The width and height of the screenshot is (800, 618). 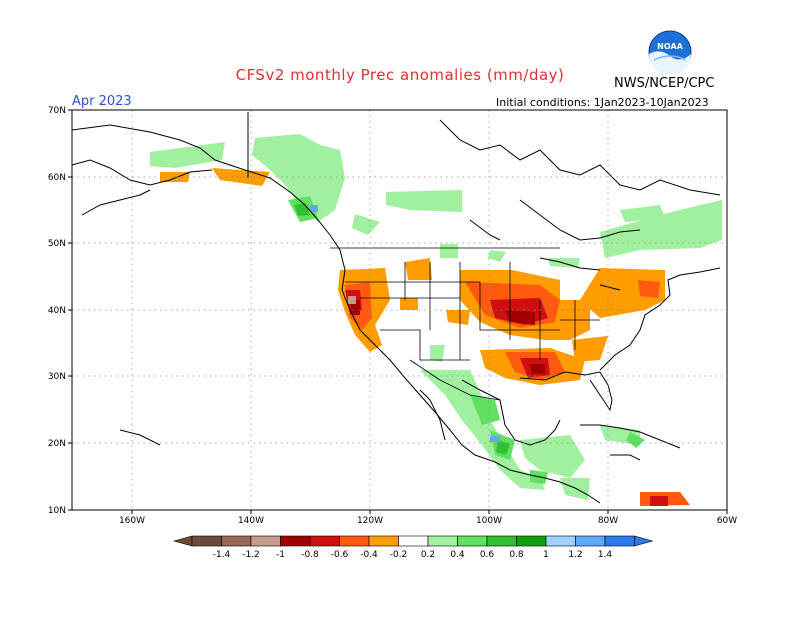 What do you see at coordinates (57, 377) in the screenshot?
I see `lat-label: 30N` at bounding box center [57, 377].